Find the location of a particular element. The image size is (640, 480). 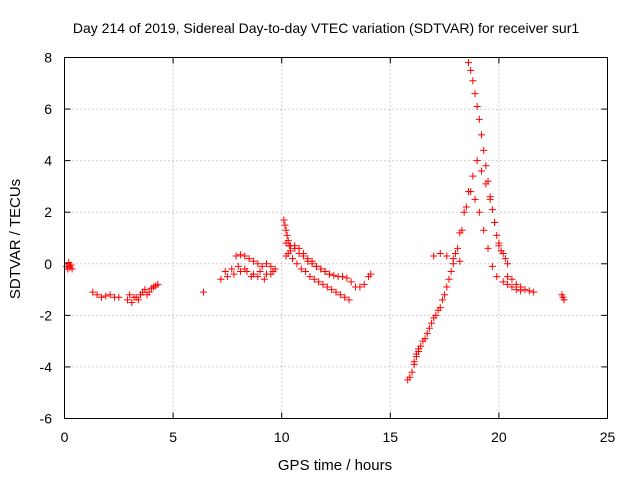

series-seg8 is located at coordinates (255, 262).